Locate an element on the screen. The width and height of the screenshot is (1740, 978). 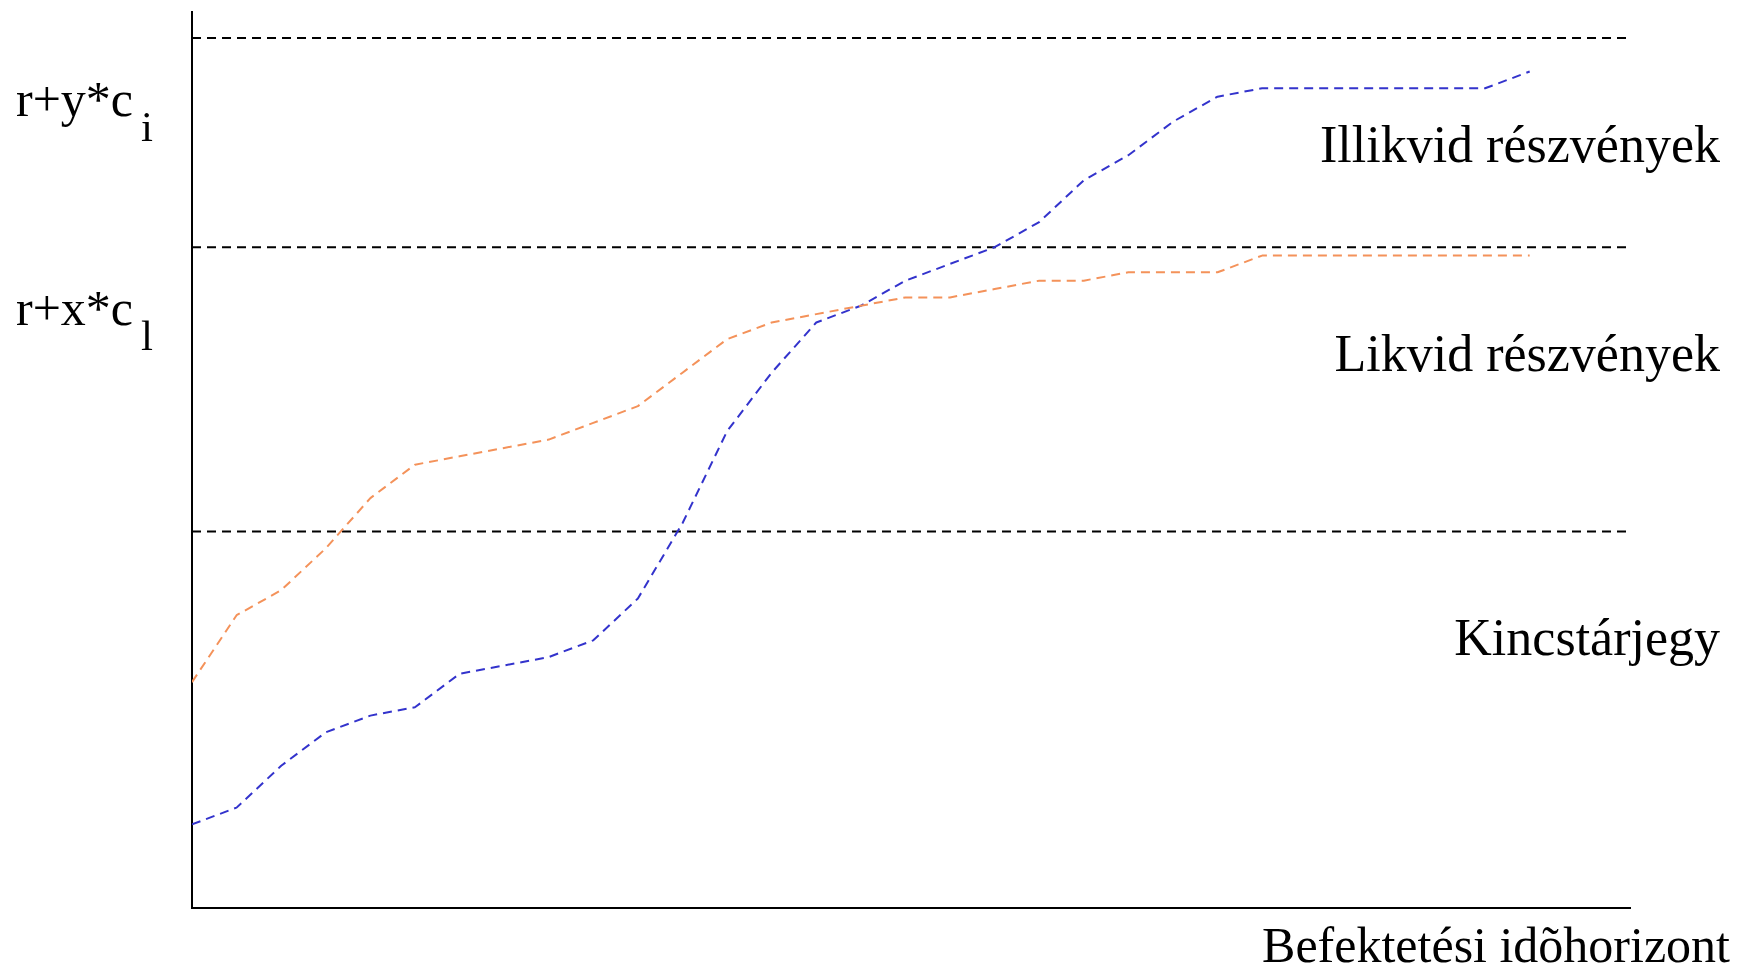
annotation: Kincstárjegy is located at coordinates (1587, 638).